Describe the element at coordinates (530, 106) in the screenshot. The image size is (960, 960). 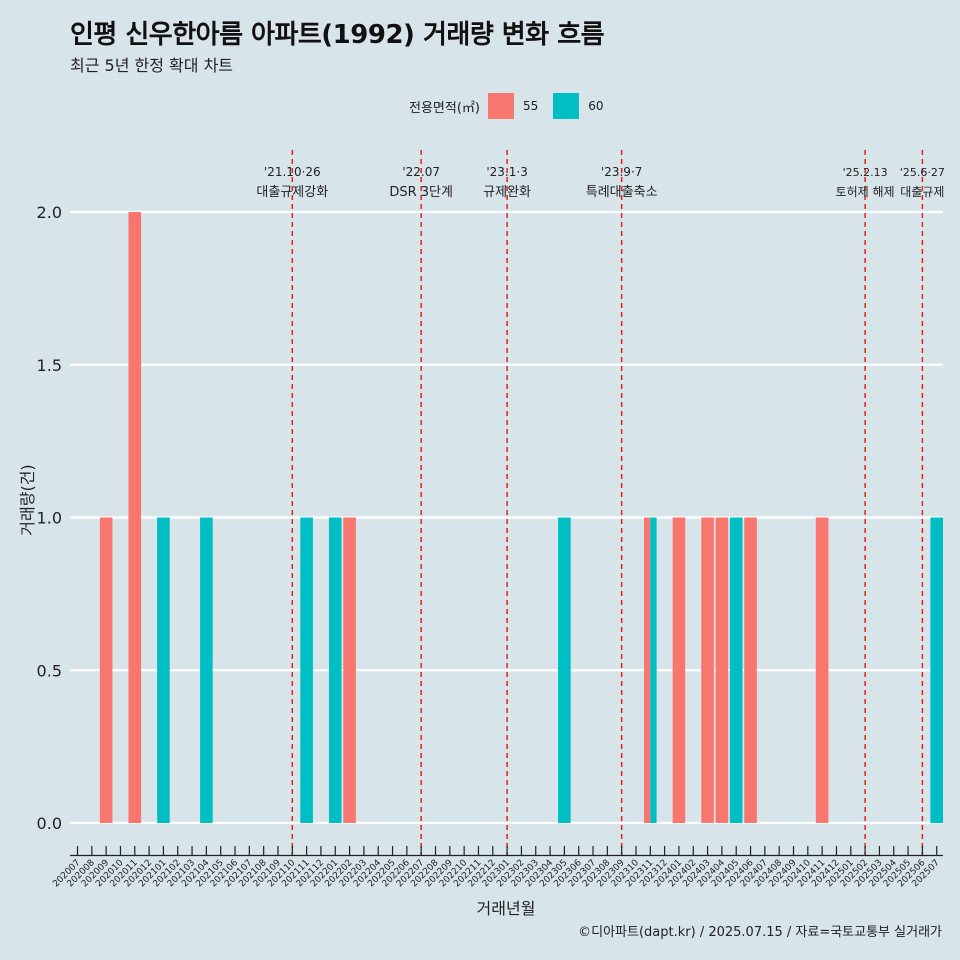
I see `legend-label-55: 55` at that location.